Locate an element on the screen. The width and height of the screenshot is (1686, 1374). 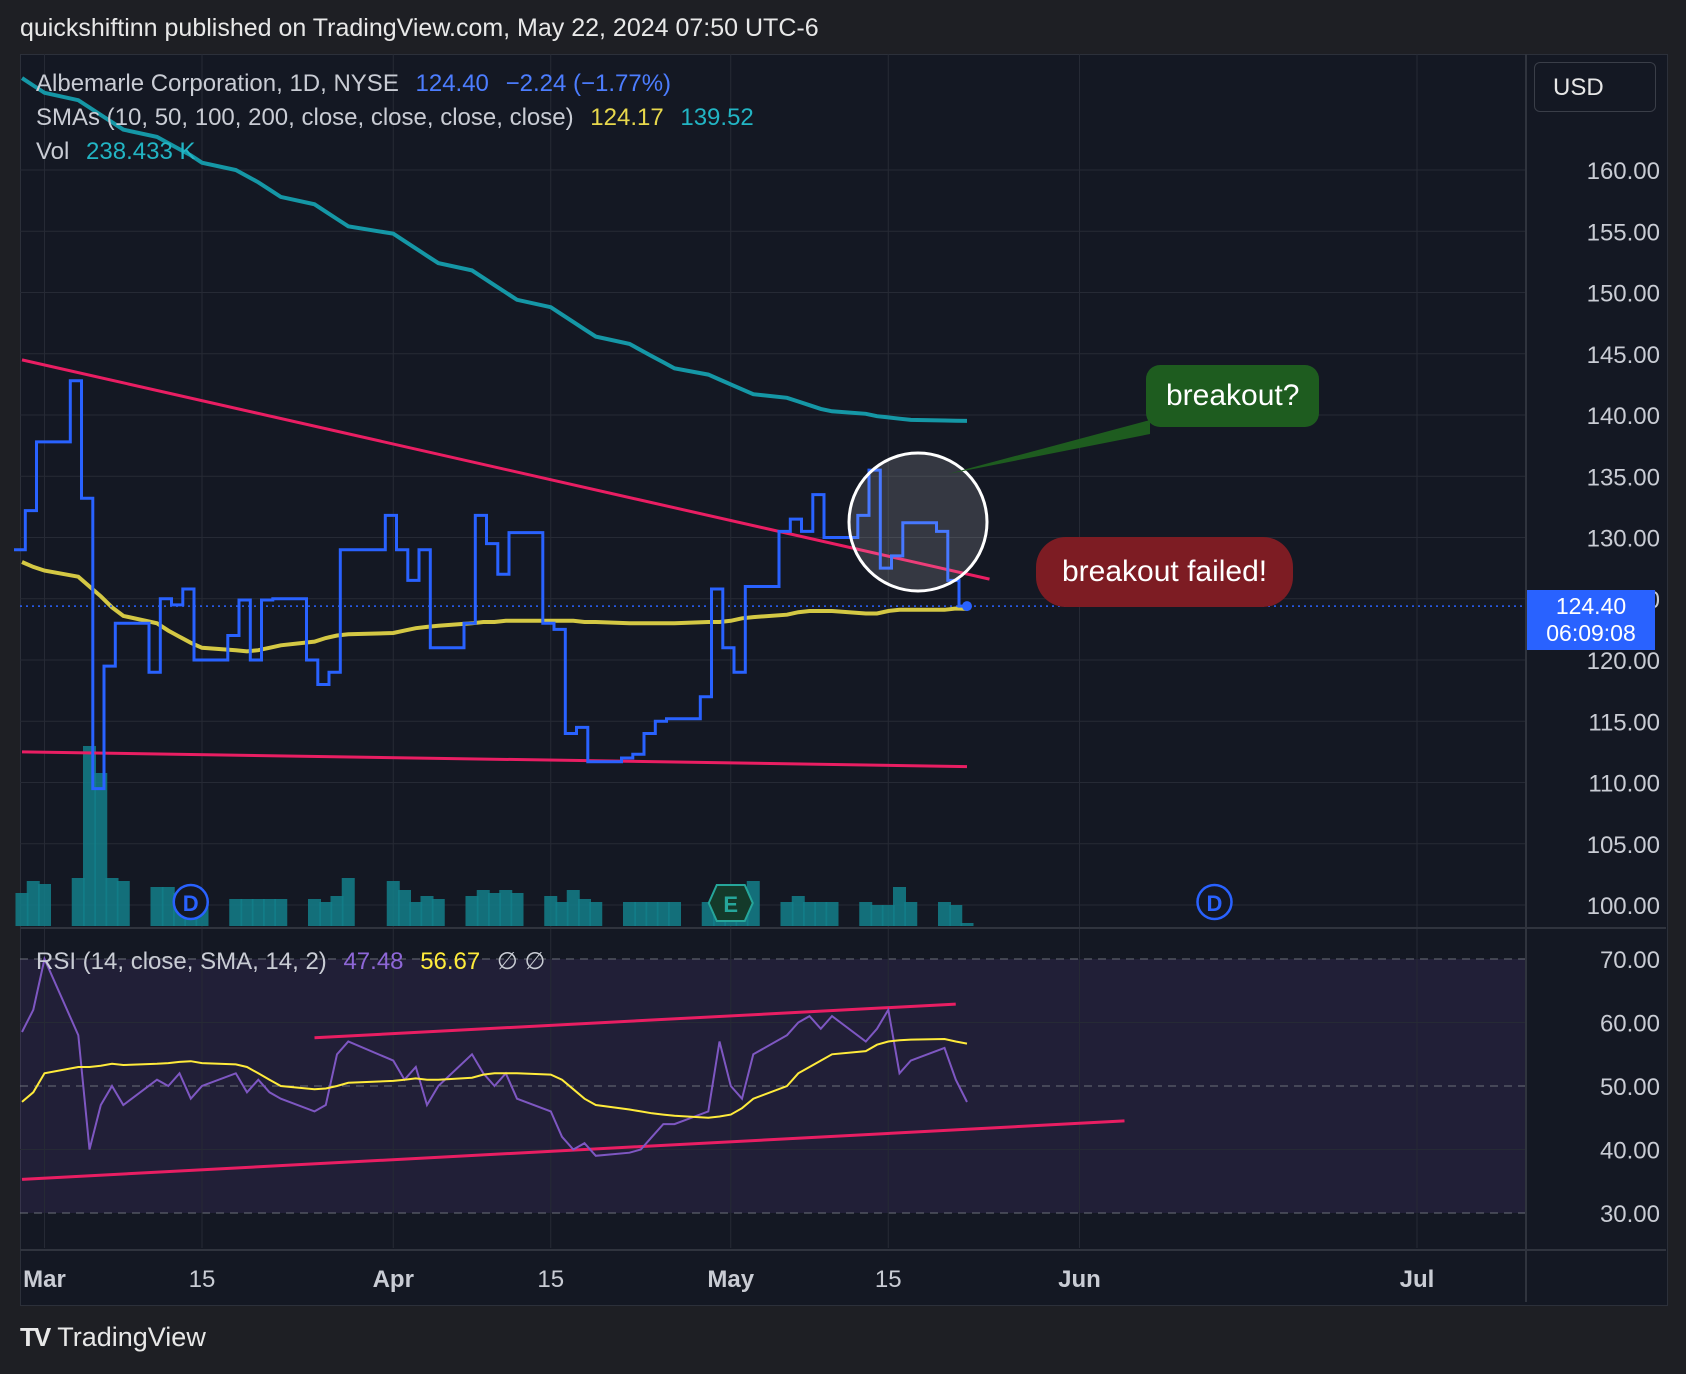
price-tick-label: 115.00 is located at coordinates (1624, 722).